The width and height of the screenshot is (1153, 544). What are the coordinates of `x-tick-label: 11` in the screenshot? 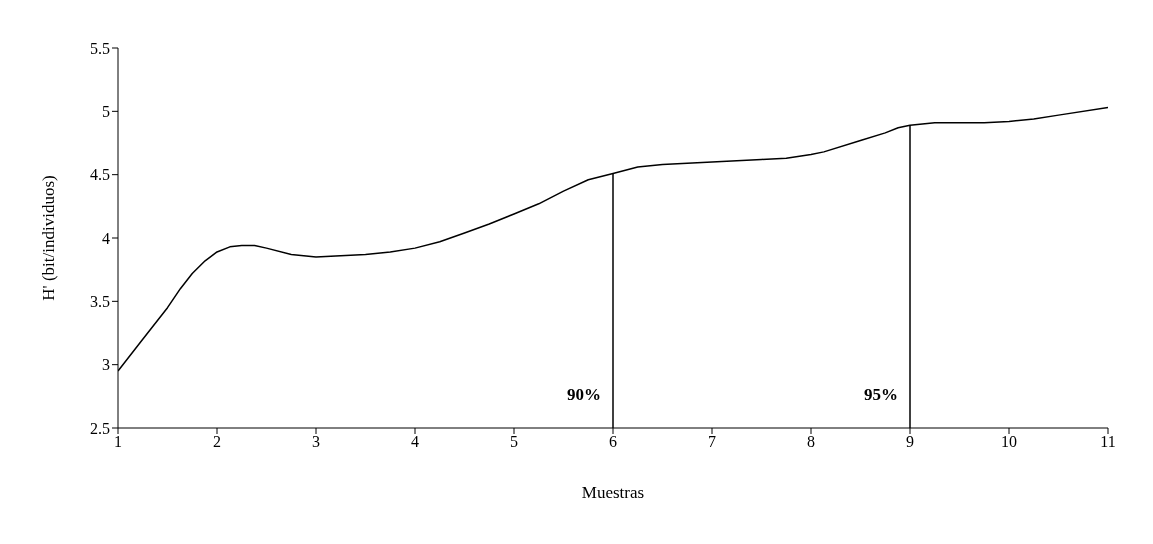 It's located at (1108, 442).